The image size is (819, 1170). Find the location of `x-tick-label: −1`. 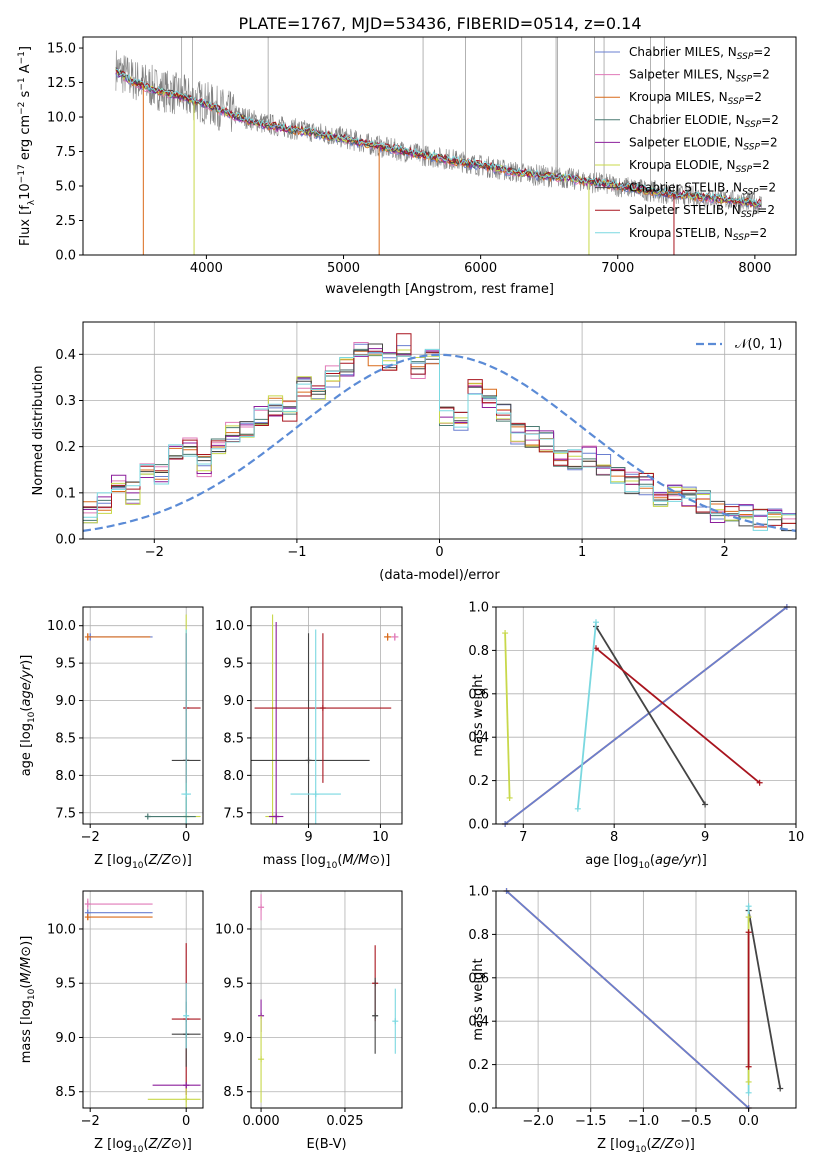

x-tick-label: −1 is located at coordinates (296, 552).